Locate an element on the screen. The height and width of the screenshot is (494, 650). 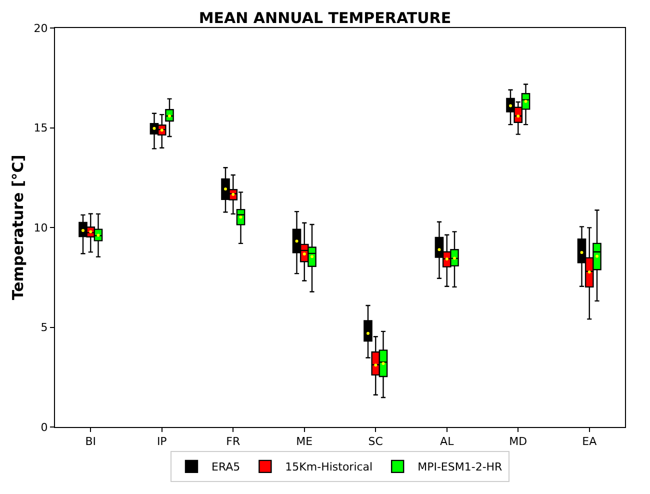
y-tick-label: 5 is located at coordinates (44, 327).